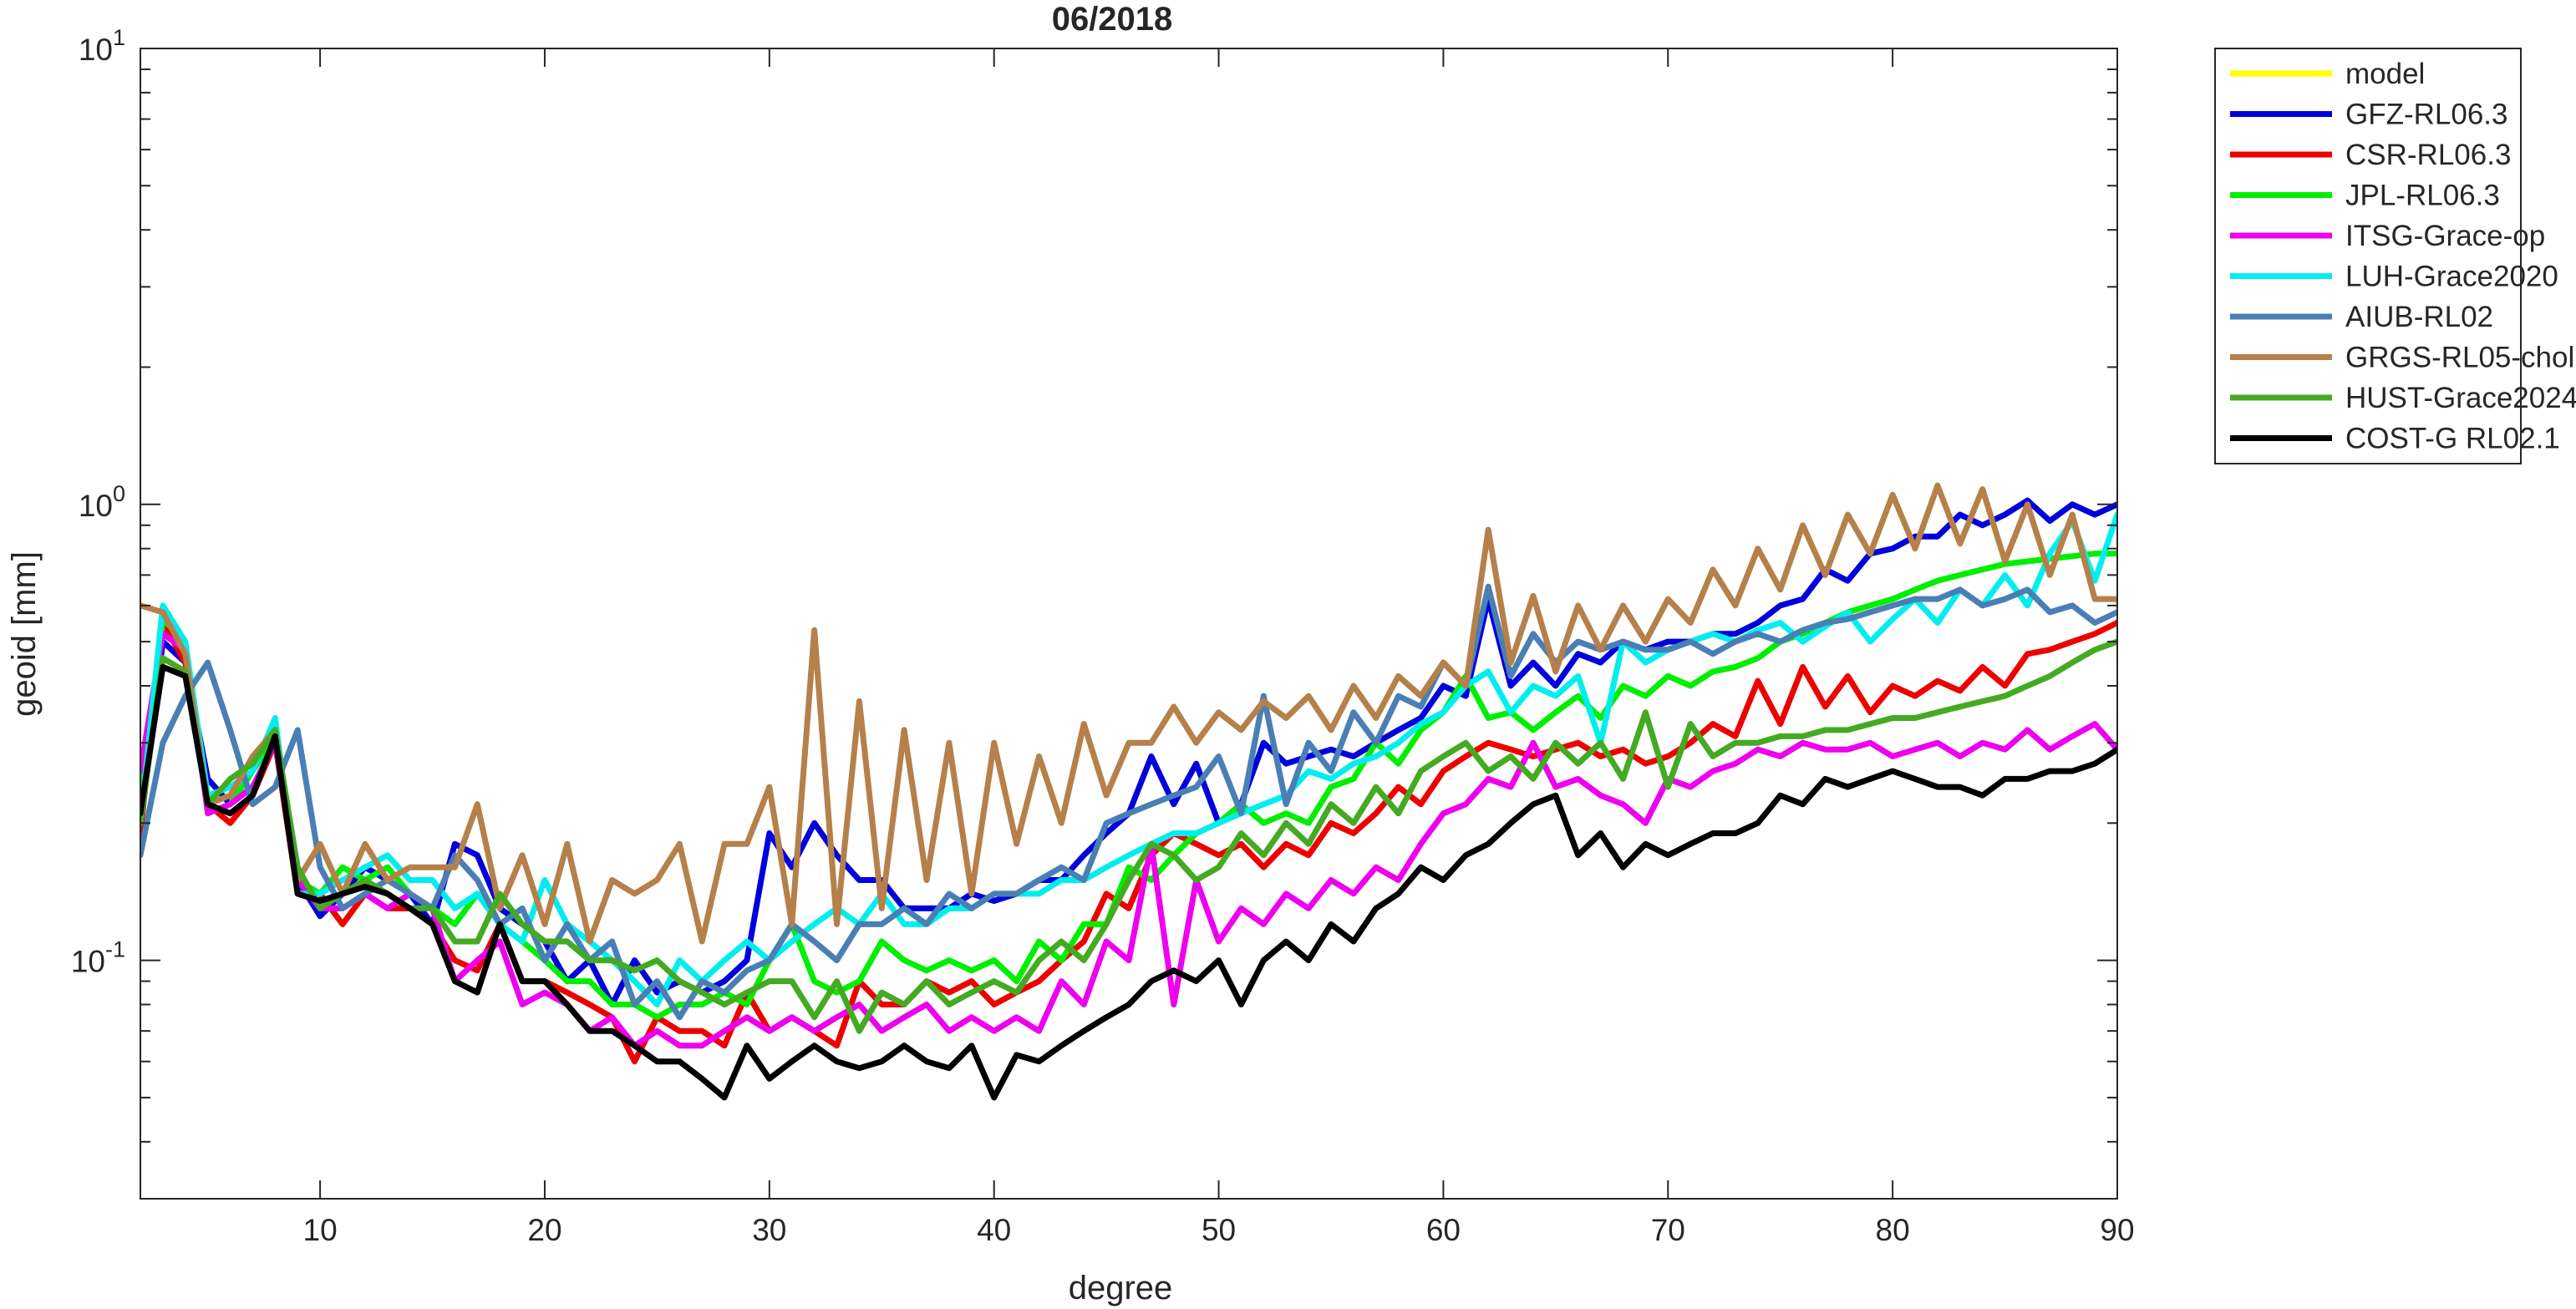 This screenshot has width=2576, height=1309. What do you see at coordinates (24, 634) in the screenshot?
I see `y-axis-label: geoid [mm]` at bounding box center [24, 634].